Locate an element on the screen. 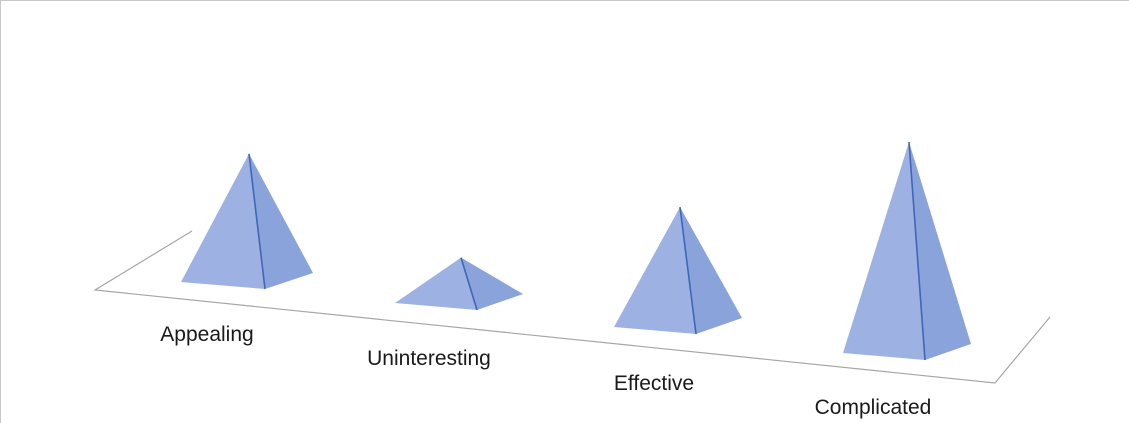 The width and height of the screenshot is (1129, 423). category-label: Complicated is located at coordinates (873, 407).